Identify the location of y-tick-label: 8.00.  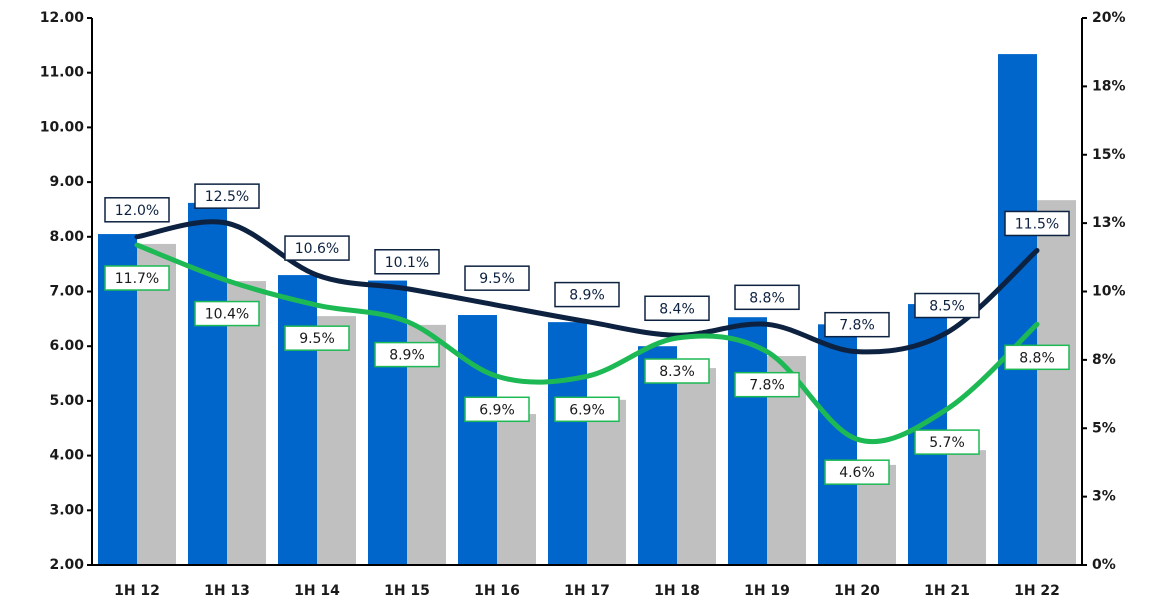
(66, 237).